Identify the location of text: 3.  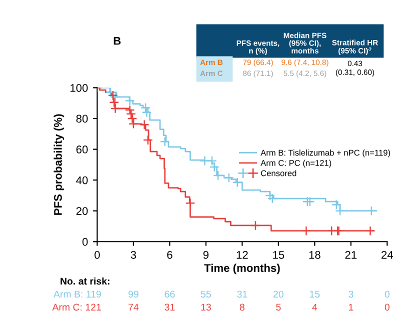
(351, 294).